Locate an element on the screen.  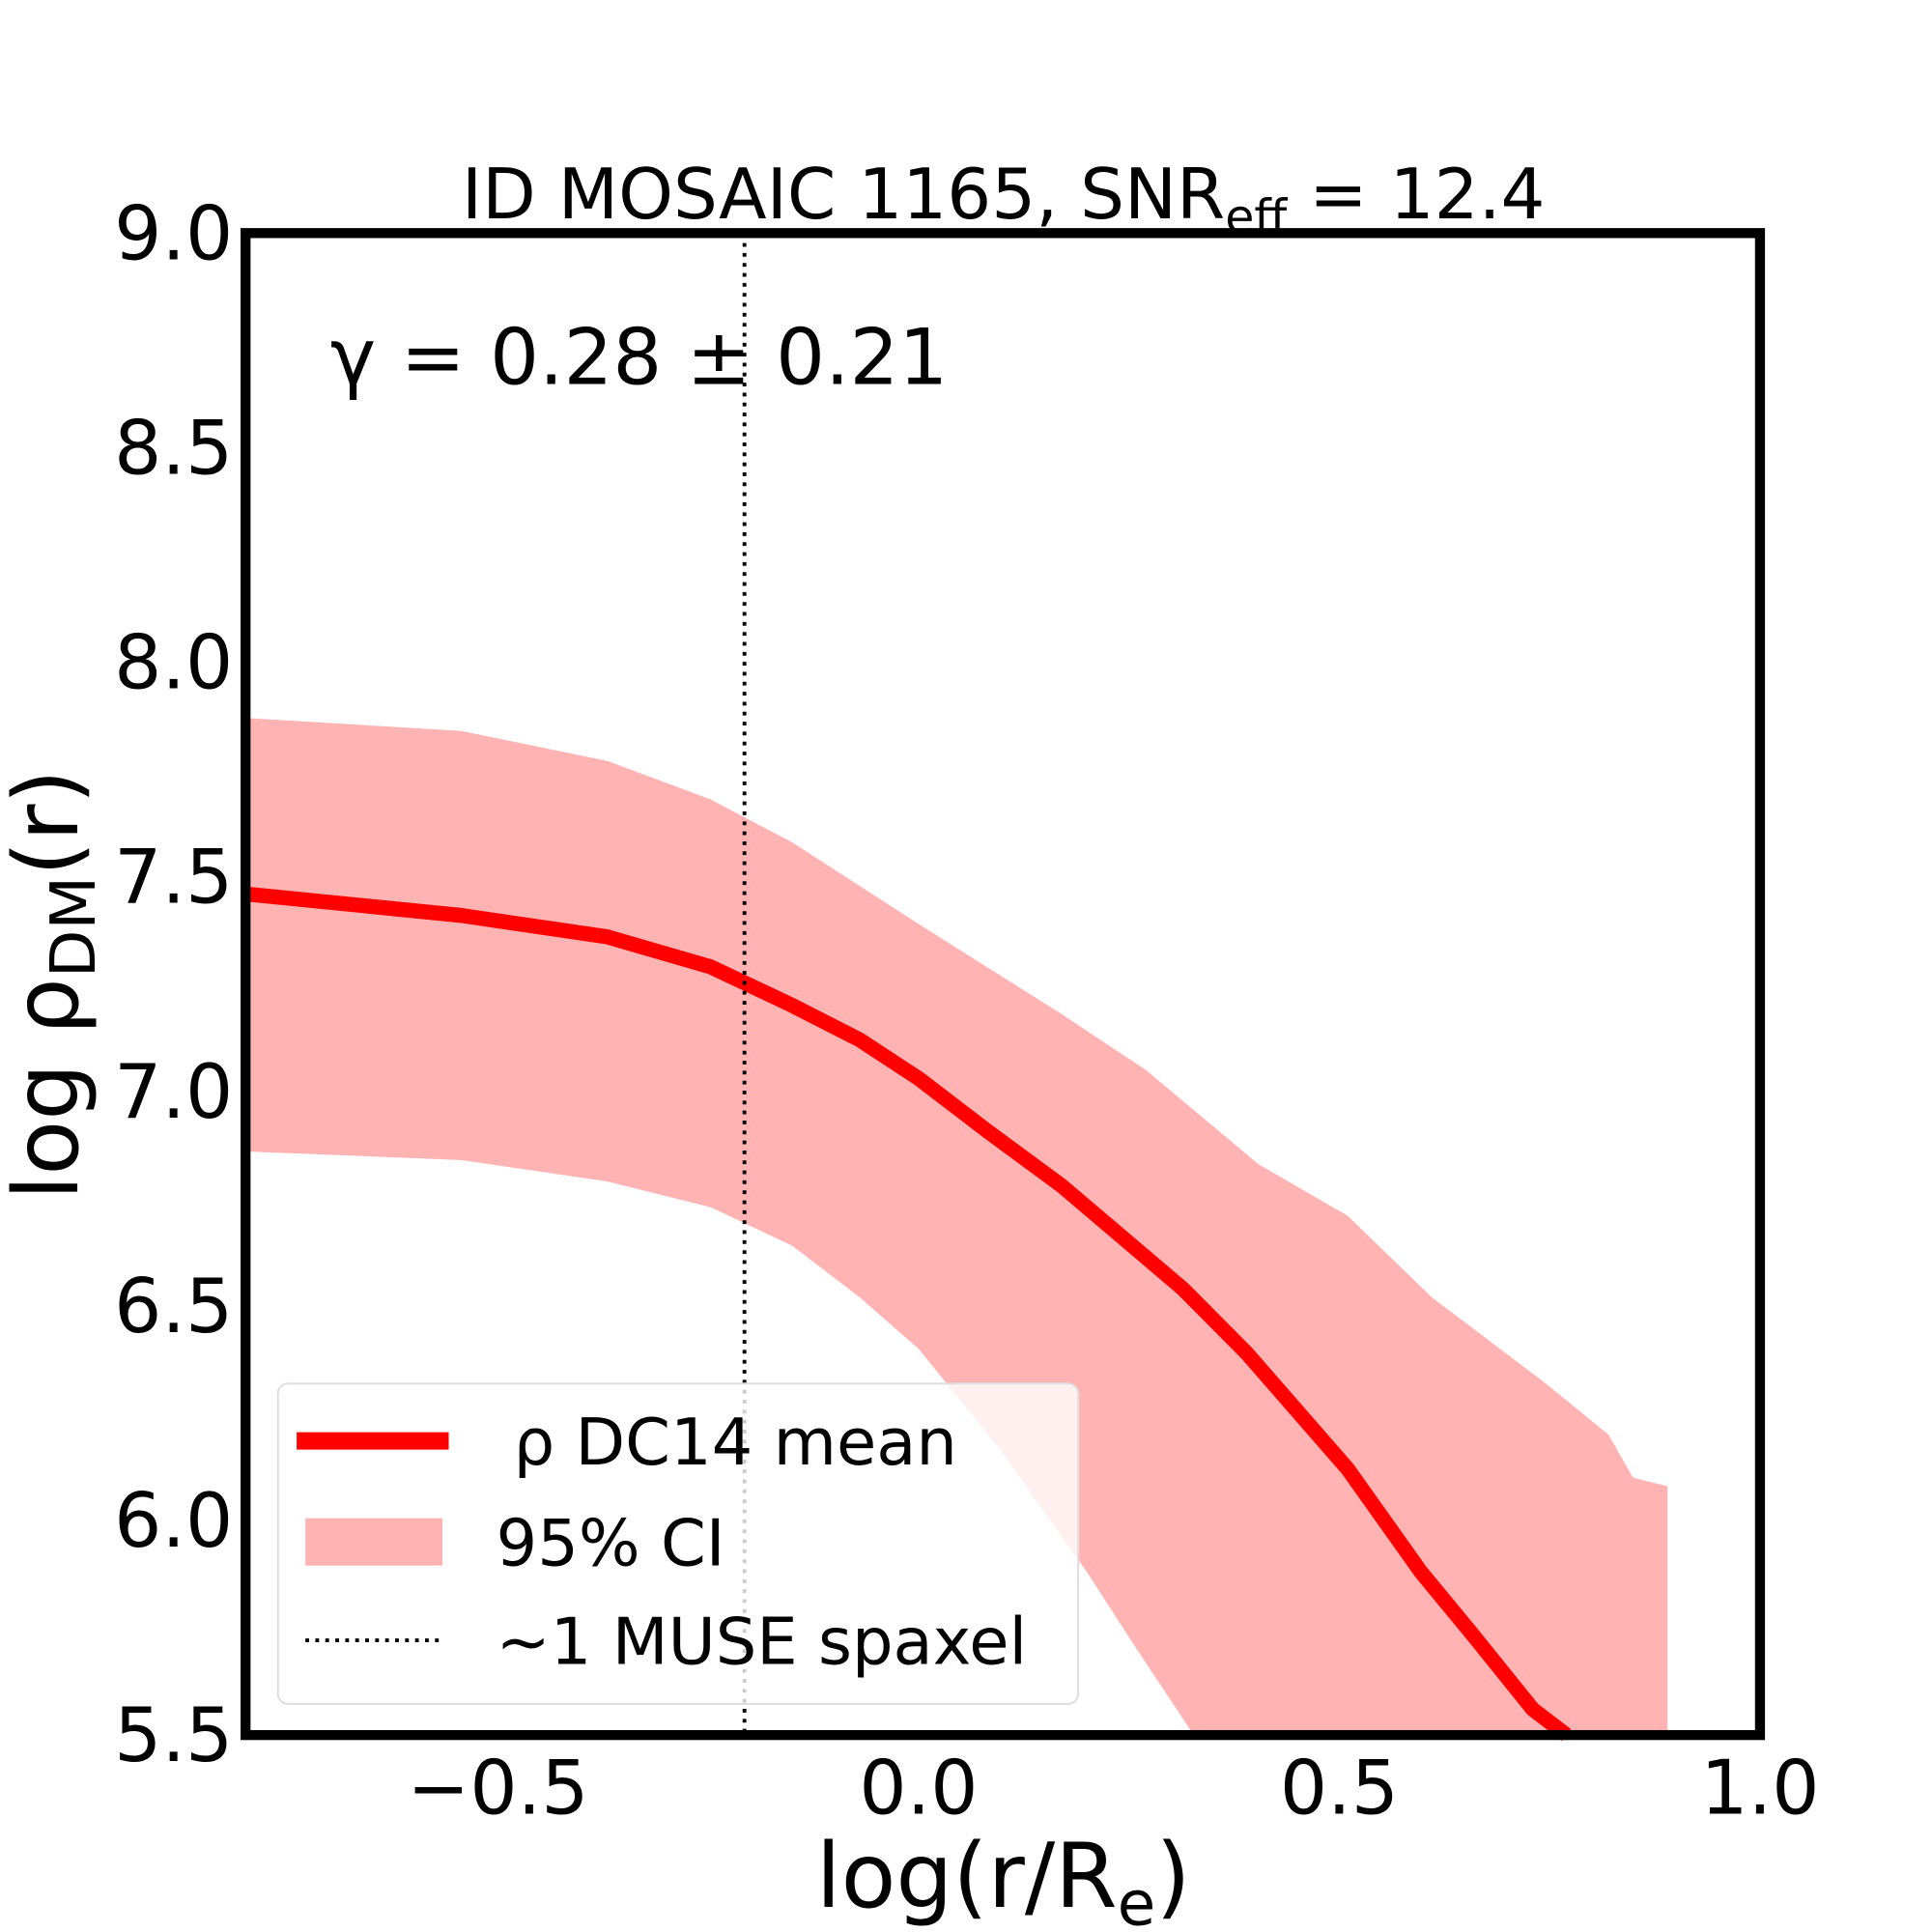
legend-spaxel-label: ~1 MUSE spaxel is located at coordinates (762, 1642).